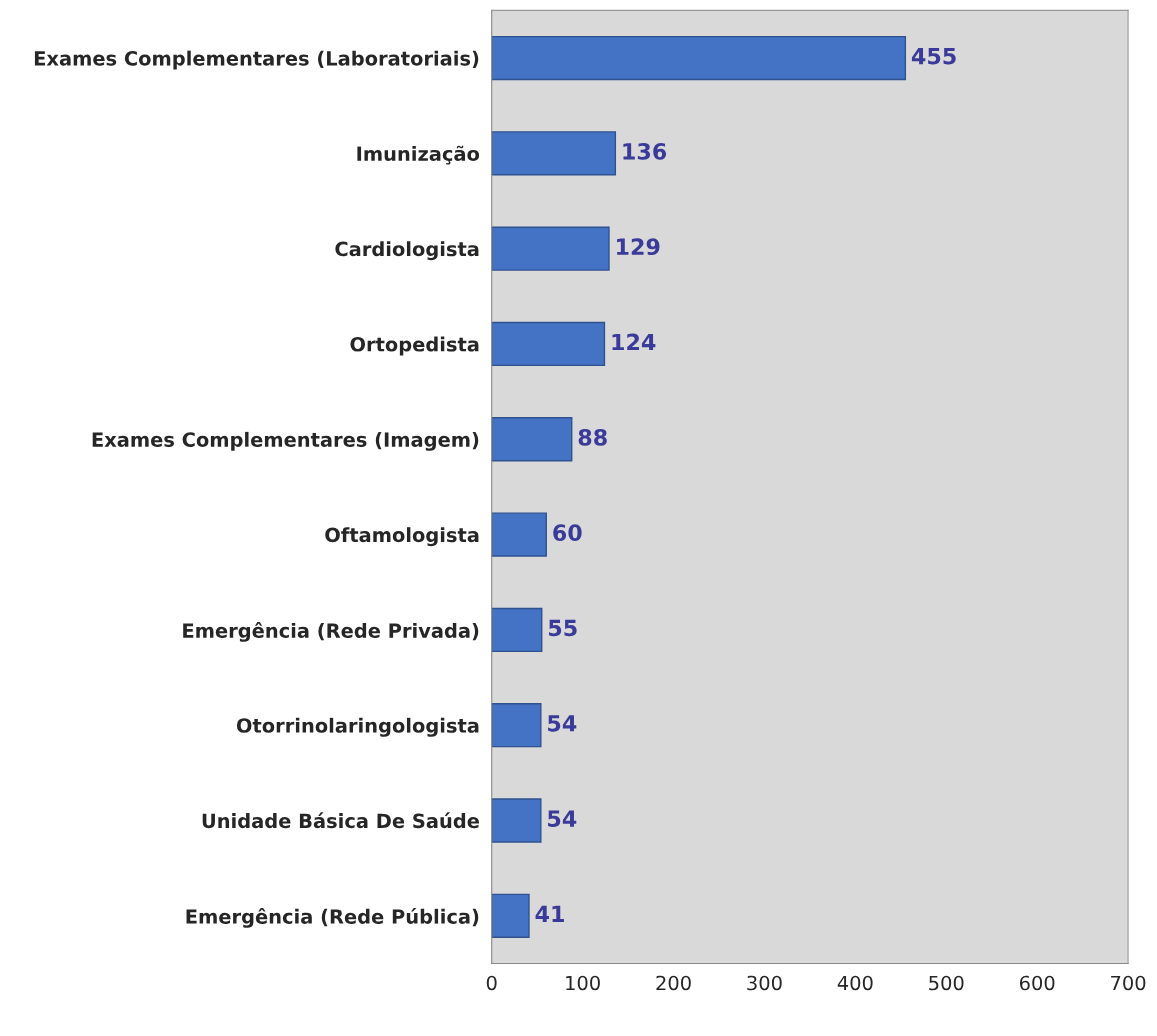 The image size is (1157, 1036). I want to click on x-tick-label: 600, so click(1037, 983).